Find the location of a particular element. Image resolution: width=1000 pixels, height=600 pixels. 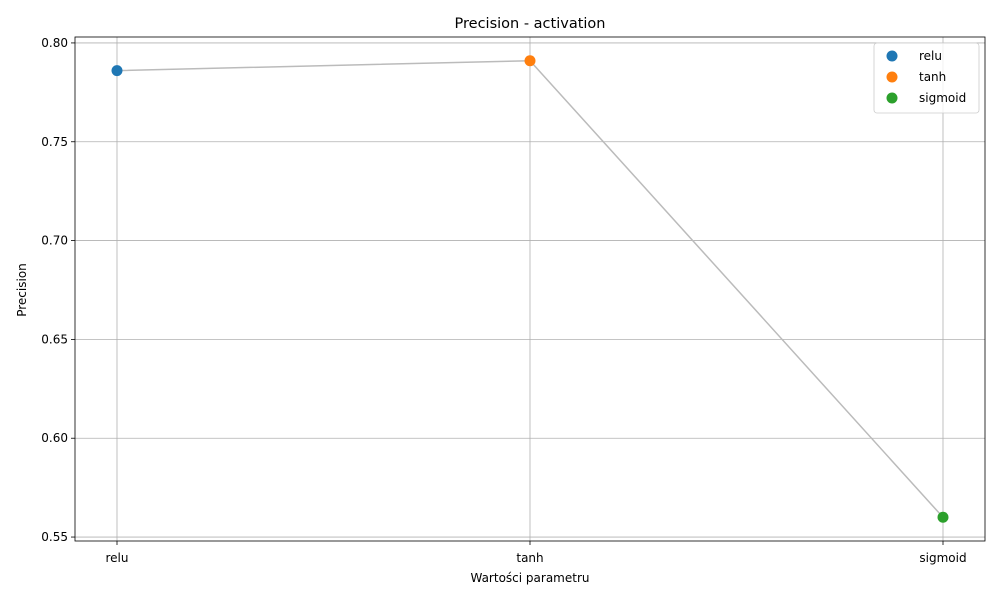

legend: relu tanh sigmoid is located at coordinates (926, 78).